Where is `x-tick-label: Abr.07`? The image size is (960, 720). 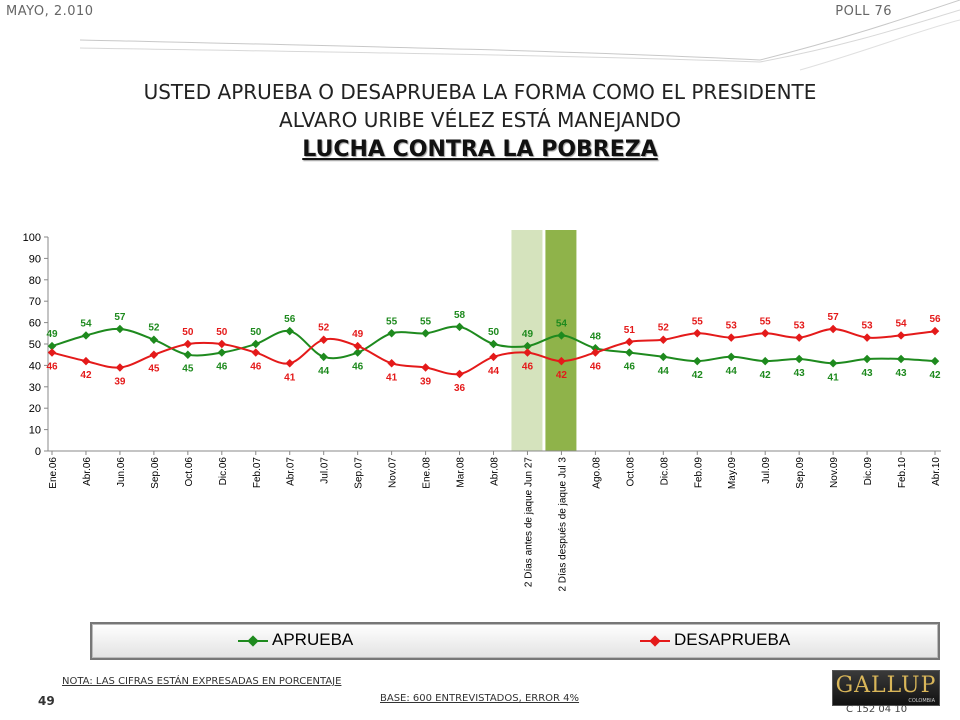 x-tick-label: Abr.07 is located at coordinates (291, 471).